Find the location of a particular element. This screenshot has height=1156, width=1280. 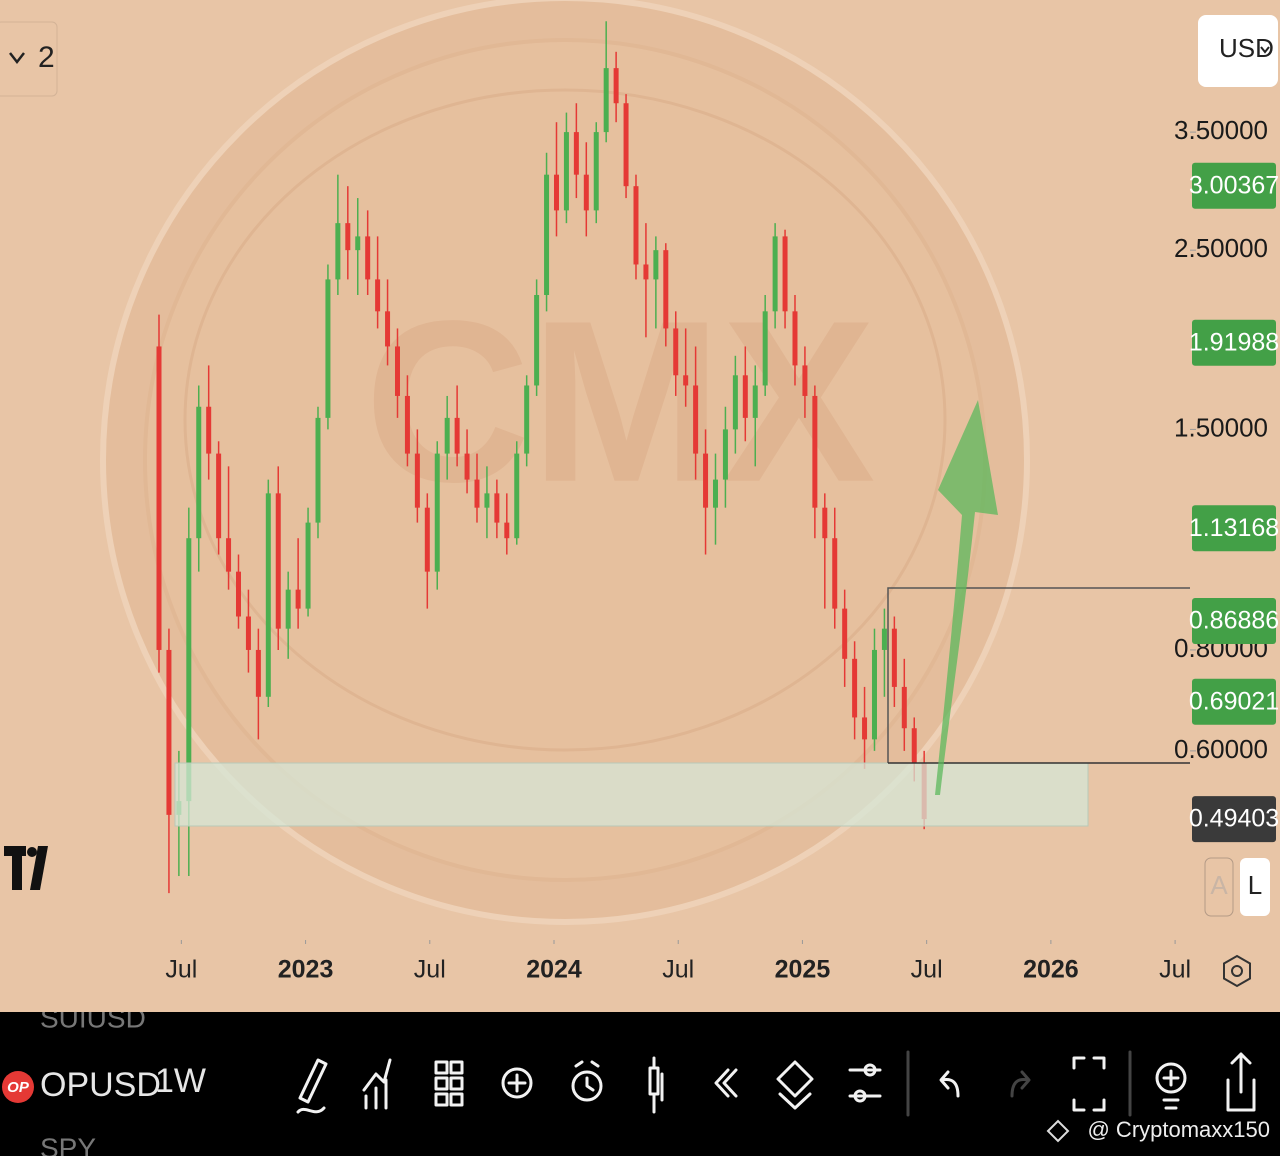

price-tag-label: 0.49403 is located at coordinates (1234, 819).